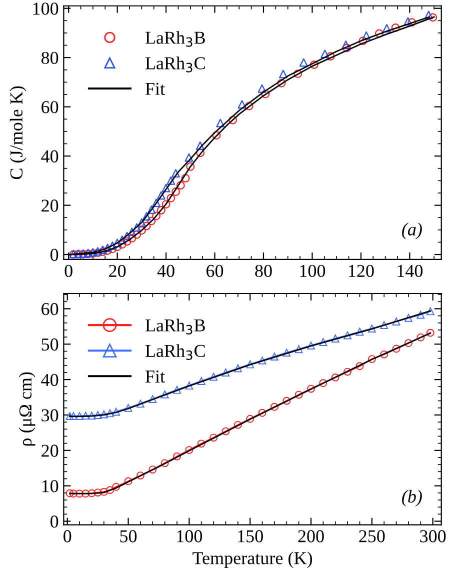 The height and width of the screenshot is (587, 455). I want to click on x-tick-label: 120, so click(361, 271).